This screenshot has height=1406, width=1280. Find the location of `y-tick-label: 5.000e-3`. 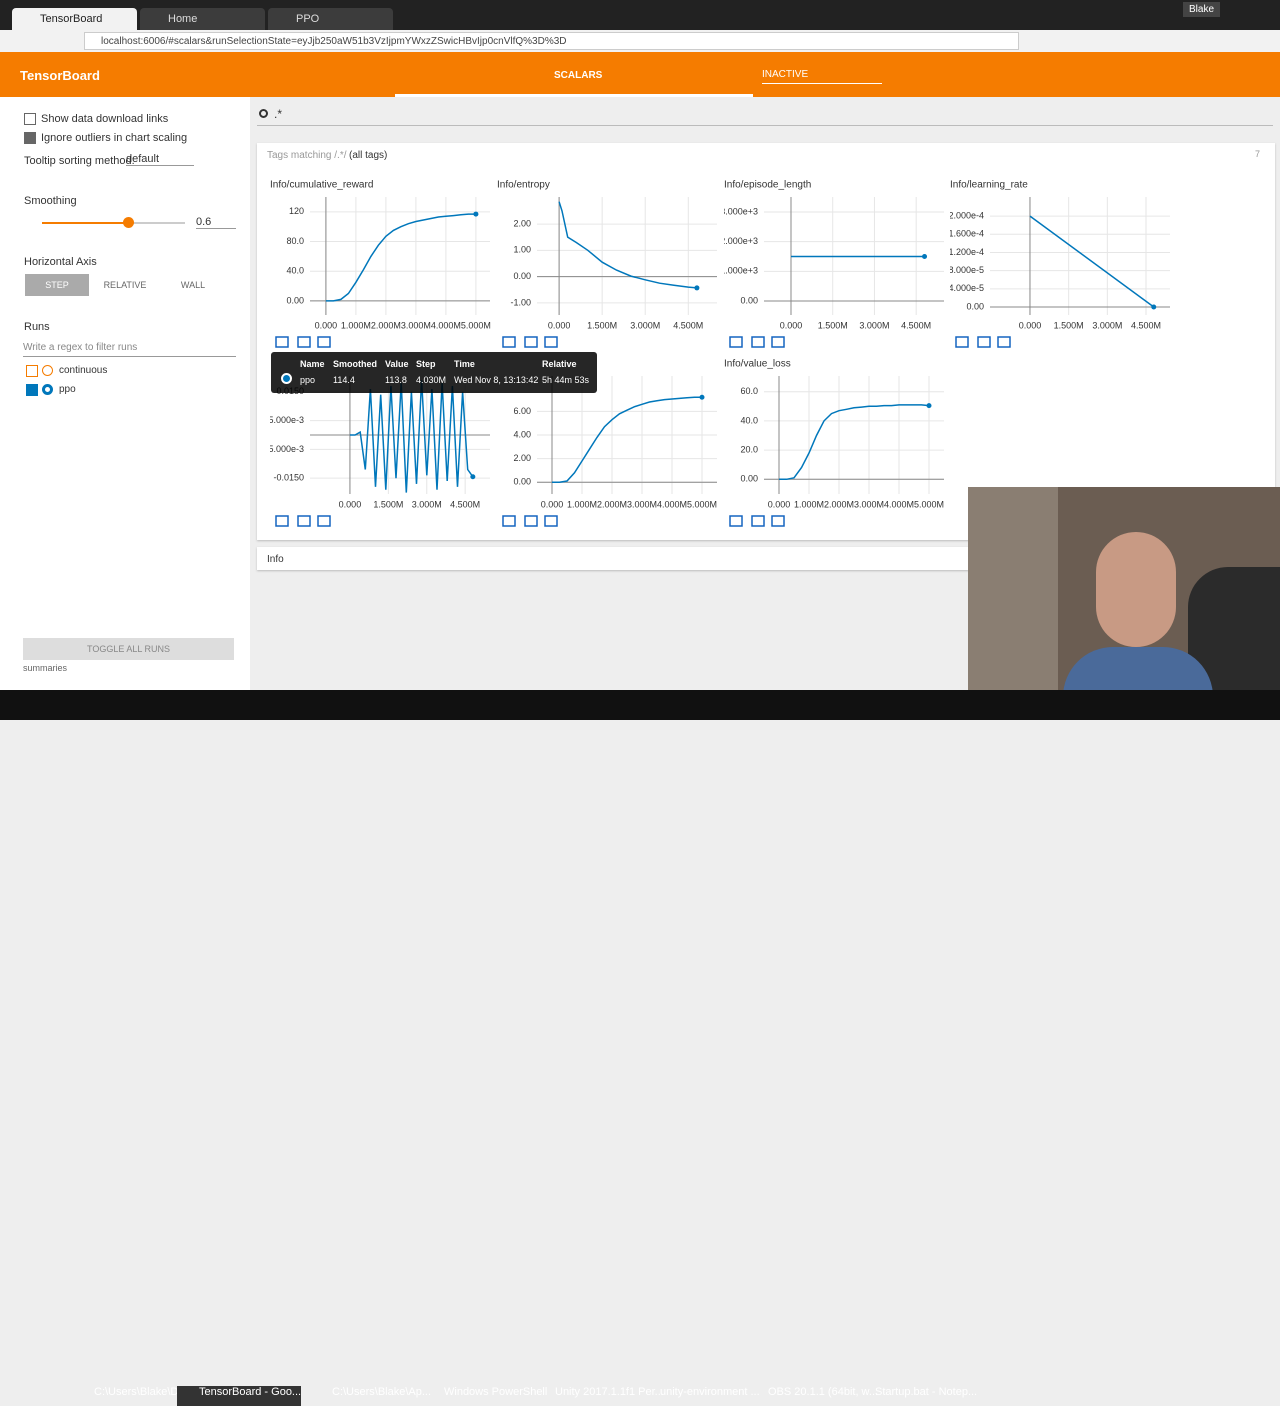

y-tick-label: 5.000e-3 is located at coordinates (287, 420).